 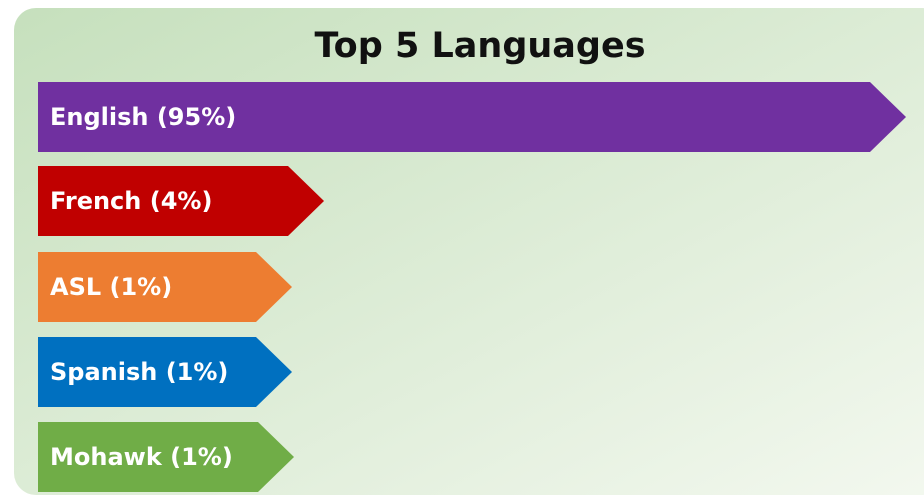 I want to click on bar-label: Mohawk (1%), so click(x=141, y=457).